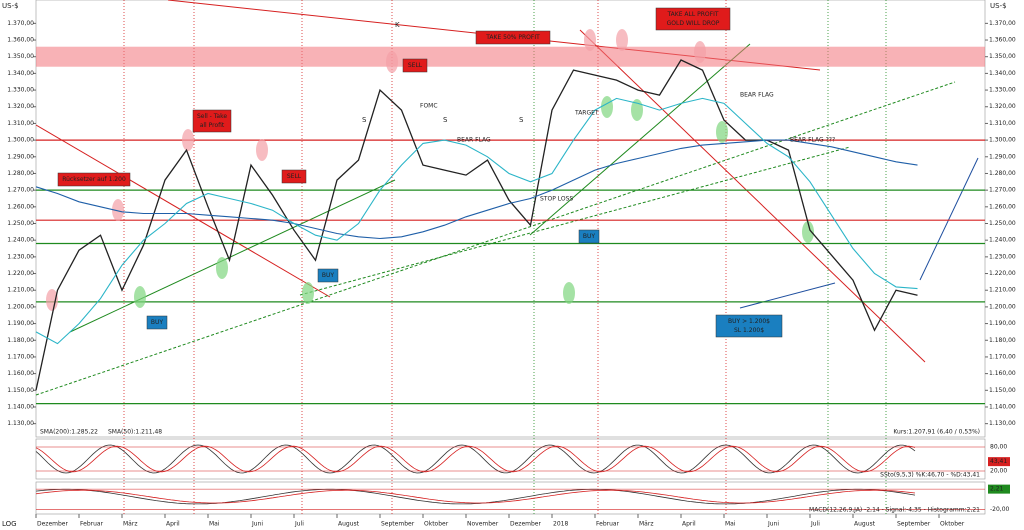 The width and height of the screenshot is (1024, 530). I want to click on x-tick-label: Juli, so click(299, 524).